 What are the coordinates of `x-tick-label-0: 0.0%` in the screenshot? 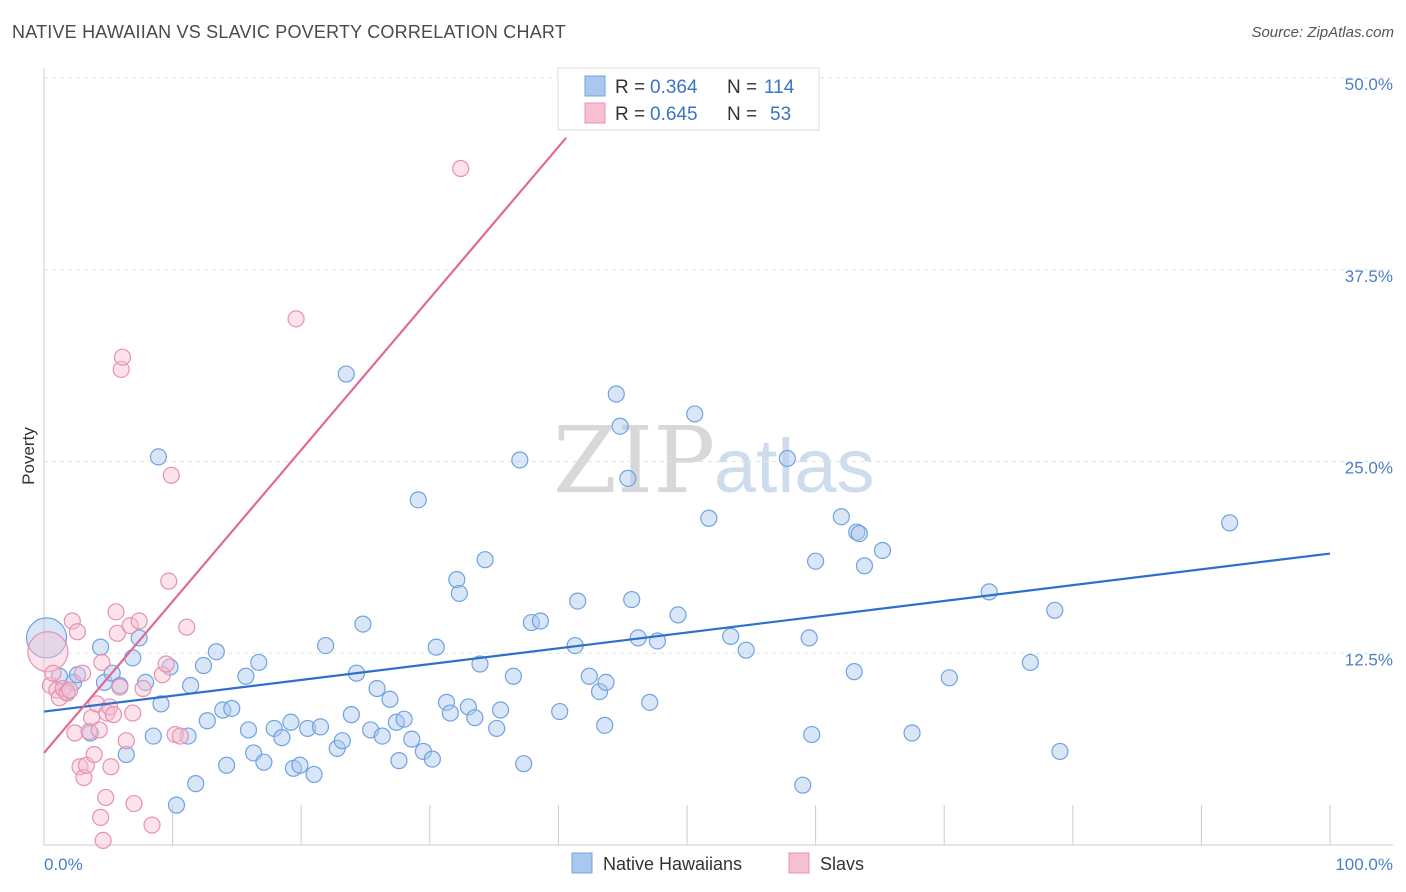 It's located at (63, 864).